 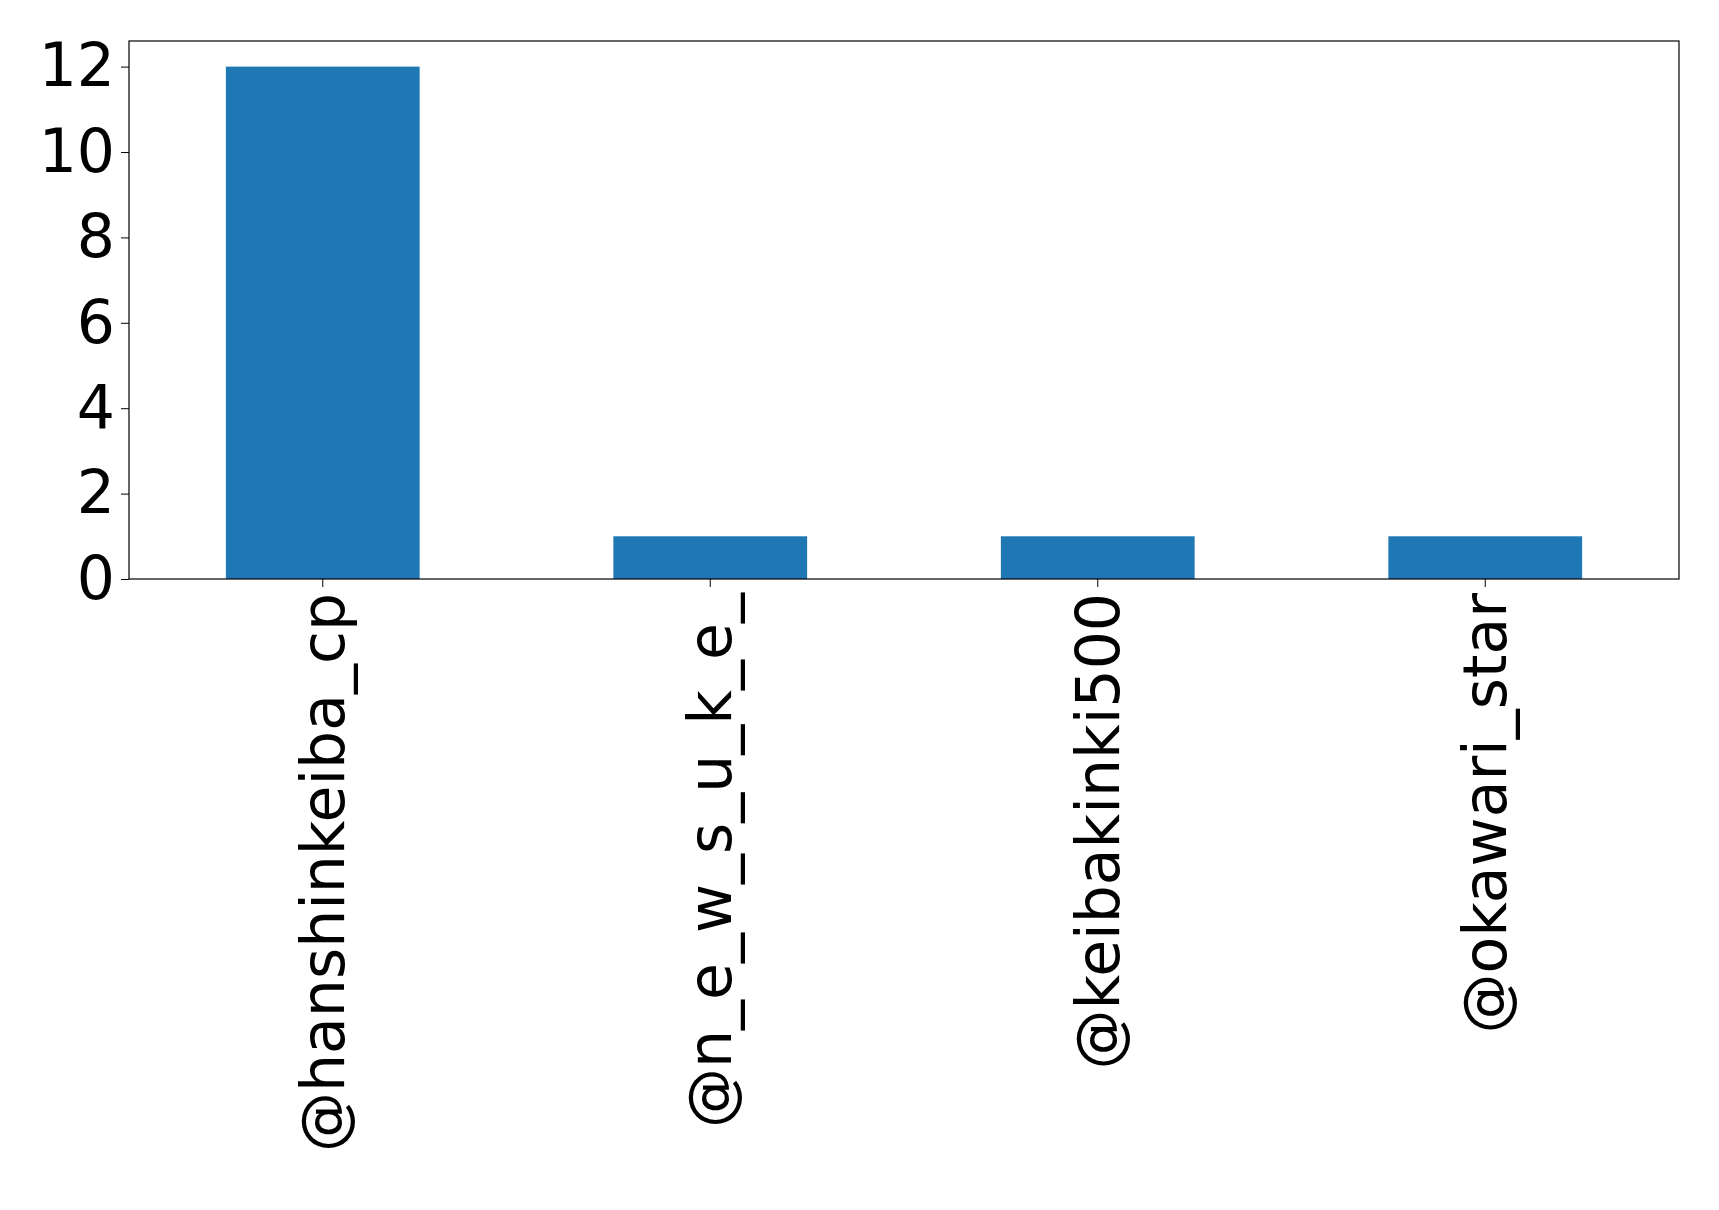 I want to click on y-tick-label: 6, so click(x=95, y=321).